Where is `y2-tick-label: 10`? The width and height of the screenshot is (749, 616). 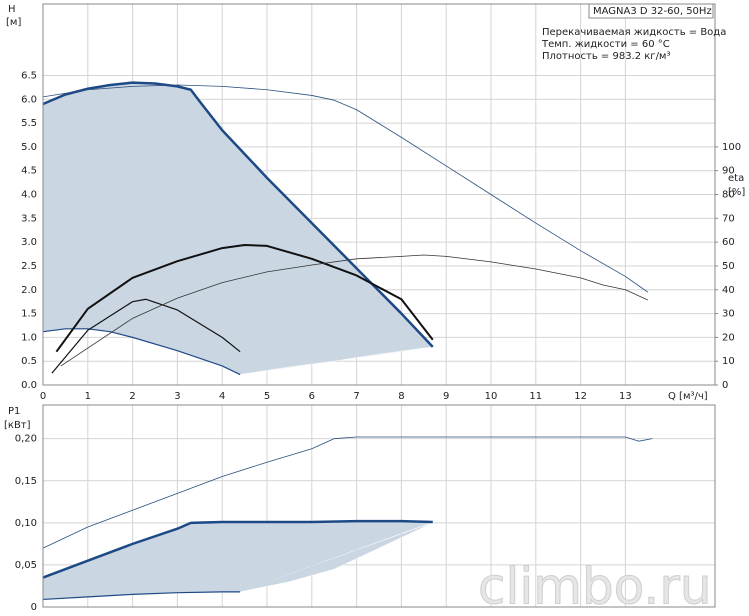
y2-tick-label: 10 is located at coordinates (728, 361).